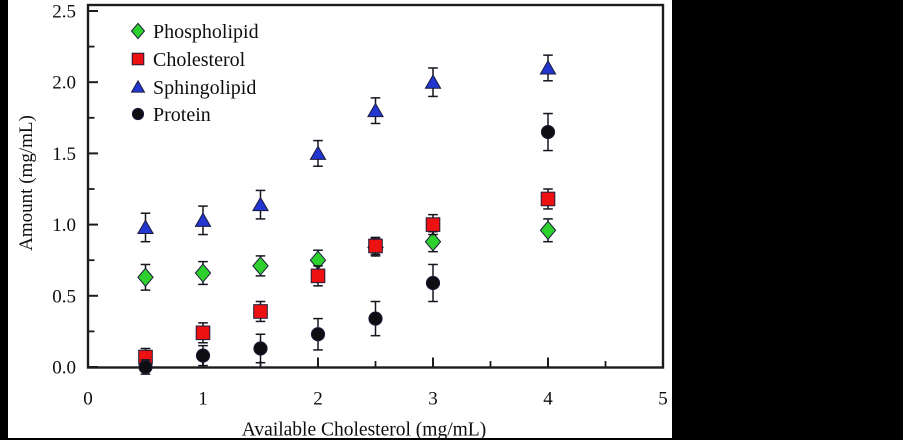 This screenshot has width=903, height=440. What do you see at coordinates (203, 333) in the screenshot?
I see `data-point-cholesterol-x1` at bounding box center [203, 333].